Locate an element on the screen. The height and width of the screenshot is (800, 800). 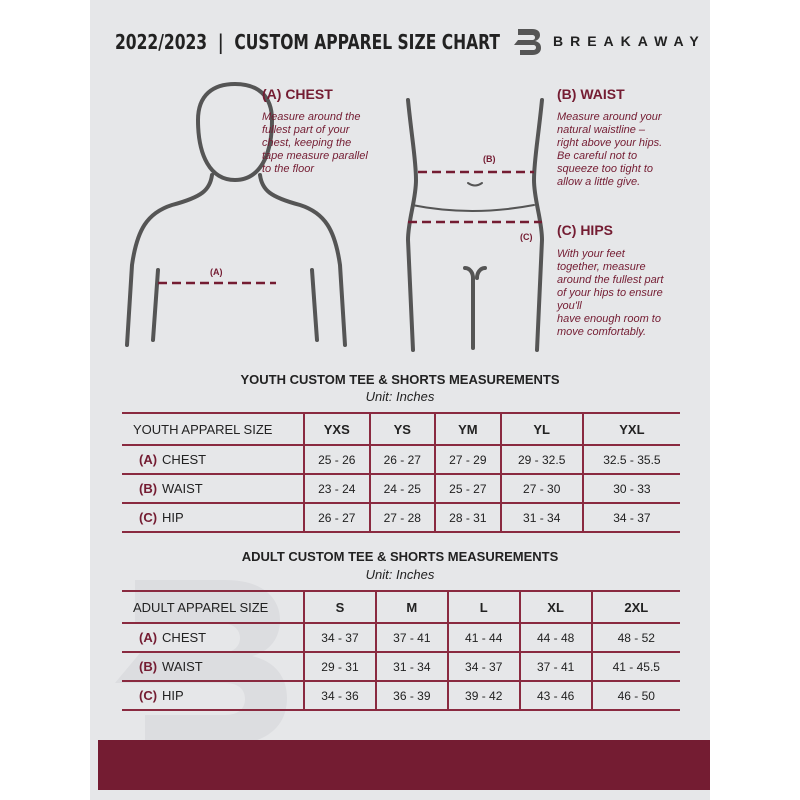
table-cell: 46 - 50 is located at coordinates (635, 695).